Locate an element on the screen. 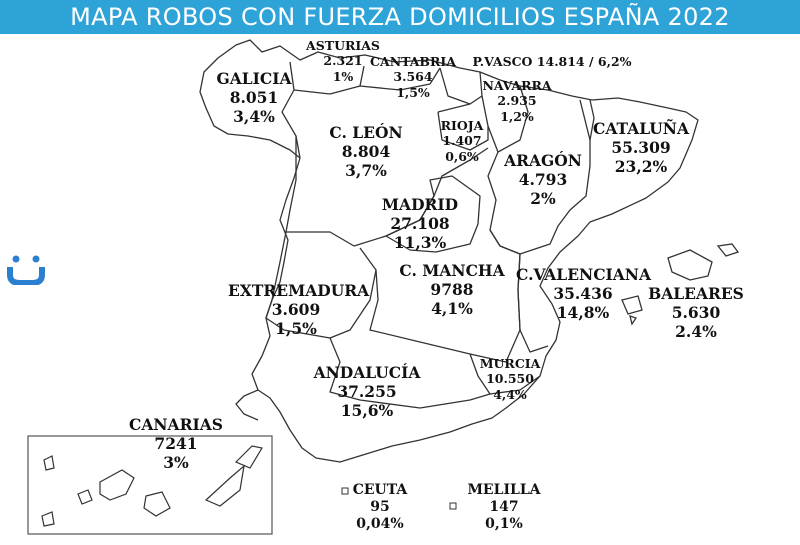 The height and width of the screenshot is (545, 800). region-name: CANTABRIA is located at coordinates (413, 61).